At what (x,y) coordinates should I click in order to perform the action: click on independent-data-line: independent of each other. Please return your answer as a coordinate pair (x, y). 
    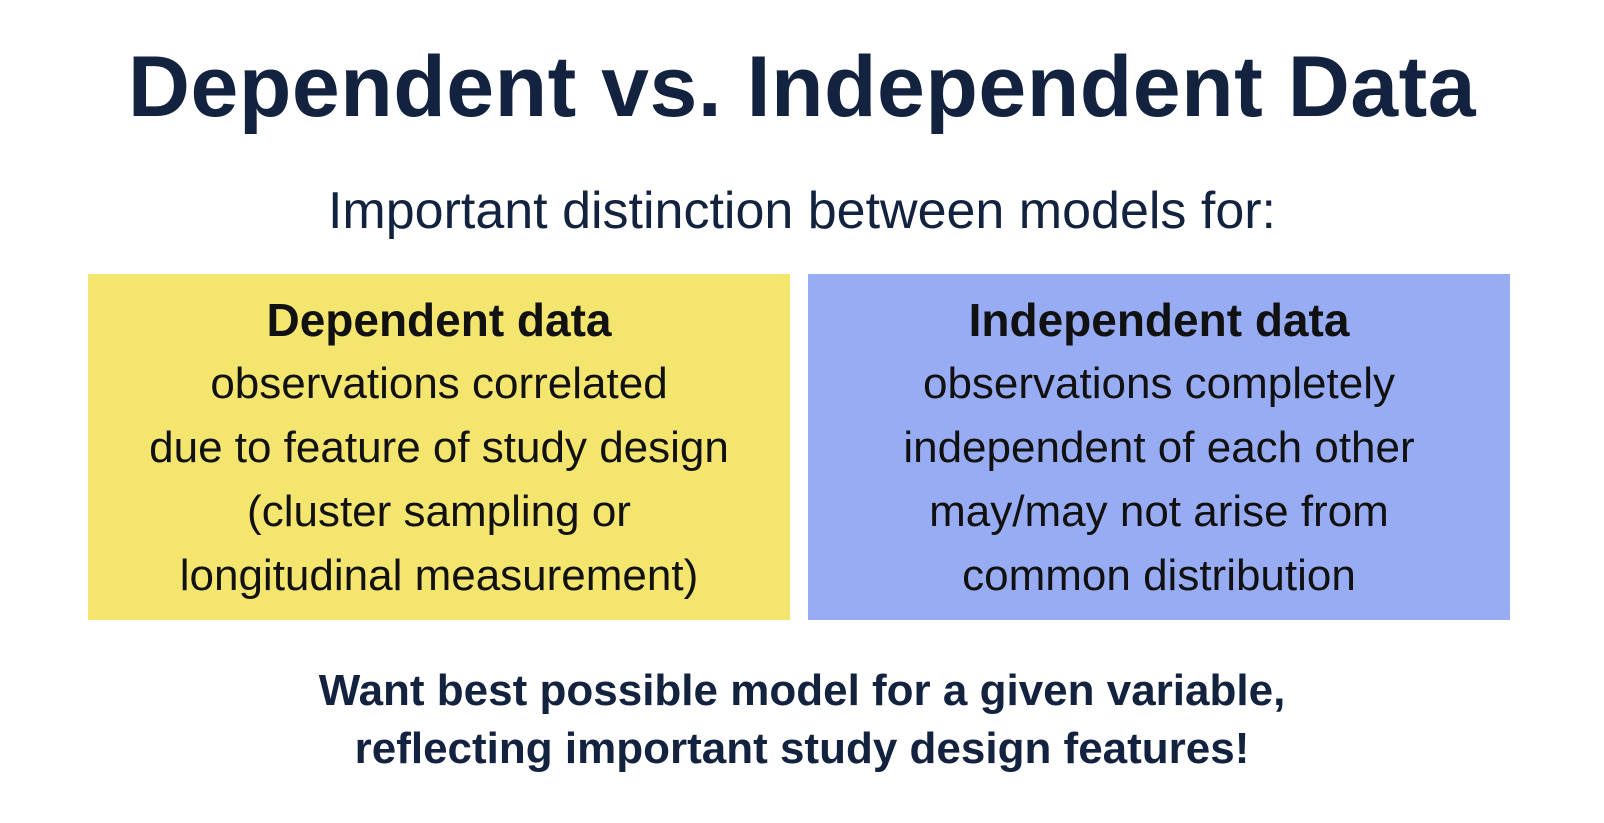
    Looking at the image, I should click on (1159, 447).